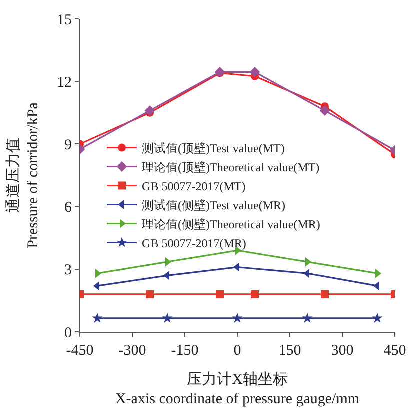 The image size is (418, 416). Describe the element at coordinates (132, 351) in the screenshot. I see `x-tick-label: -300` at that location.